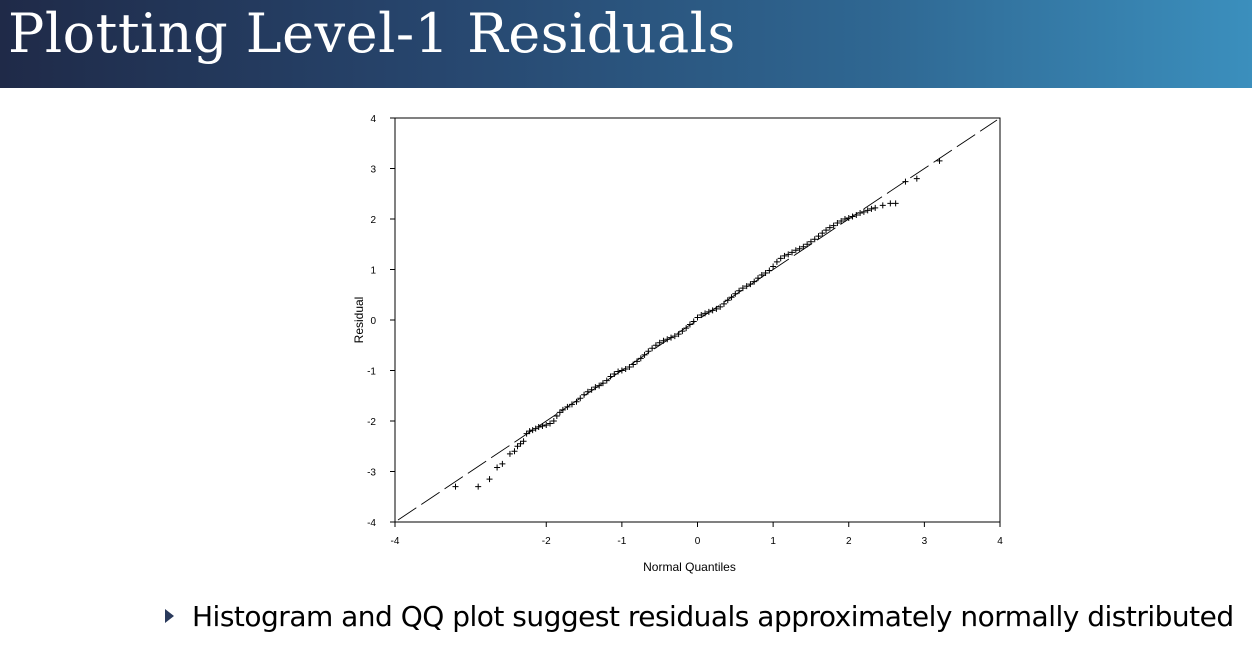  I want to click on x-tick-label: 0, so click(698, 541).